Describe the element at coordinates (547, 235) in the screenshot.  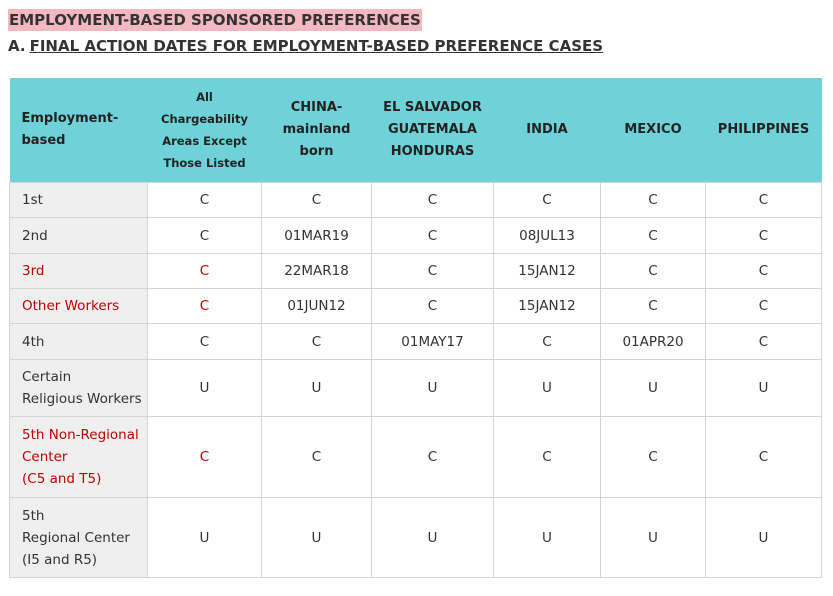
I see `table-cell: 08JUL13` at that location.